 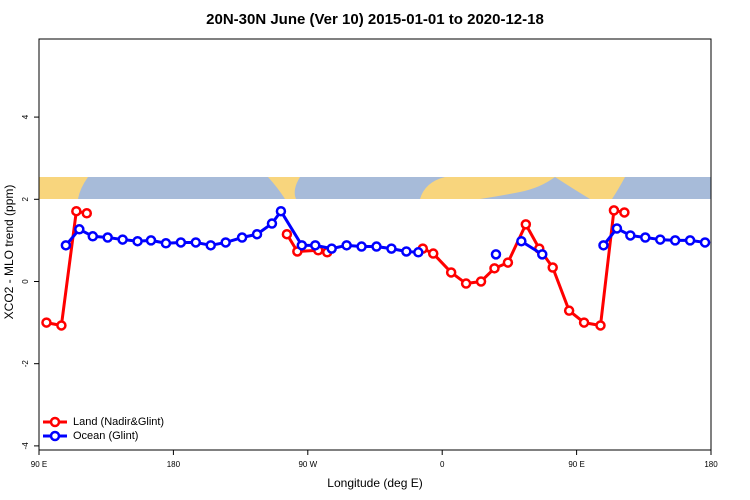 What do you see at coordinates (25, 281) in the screenshot?
I see `y-tick-label: 0` at bounding box center [25, 281].